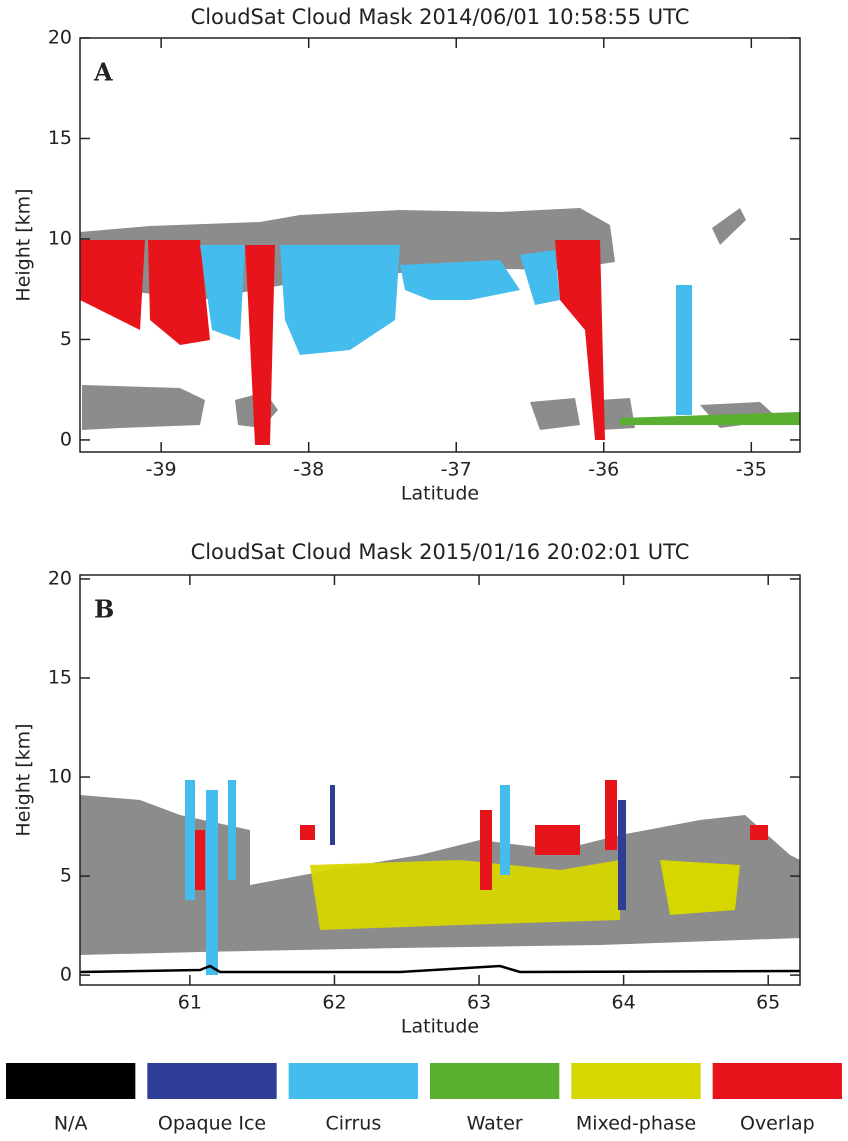 The height and width of the screenshot is (1141, 848). Describe the element at coordinates (624, 1003) in the screenshot. I see `x-tick-label: 64` at that location.